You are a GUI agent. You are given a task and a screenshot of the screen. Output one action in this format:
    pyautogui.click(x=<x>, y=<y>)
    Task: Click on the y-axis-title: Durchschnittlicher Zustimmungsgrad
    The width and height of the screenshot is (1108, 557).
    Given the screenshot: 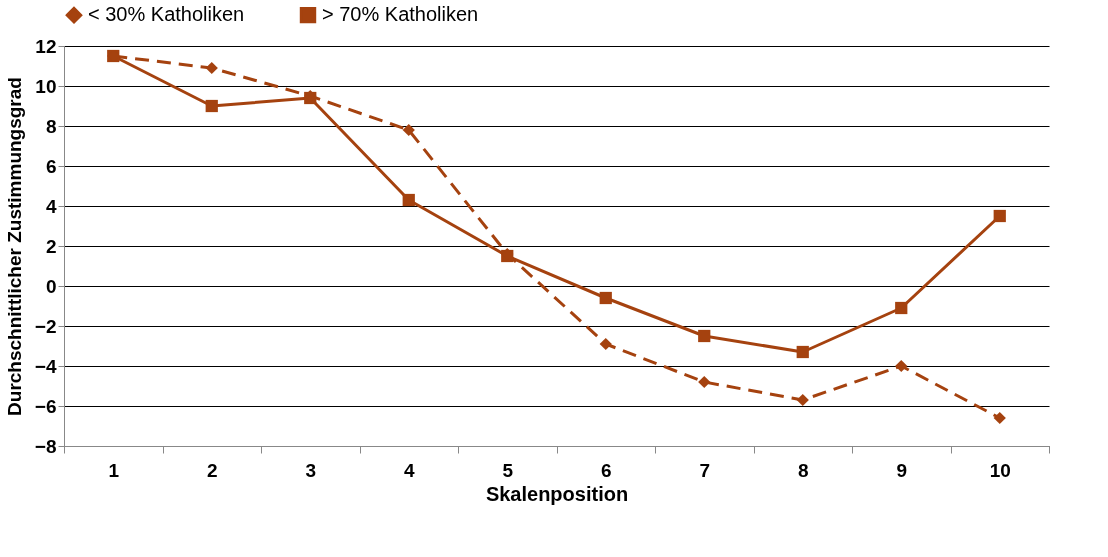 What is the action you would take?
    pyautogui.click(x=14, y=246)
    